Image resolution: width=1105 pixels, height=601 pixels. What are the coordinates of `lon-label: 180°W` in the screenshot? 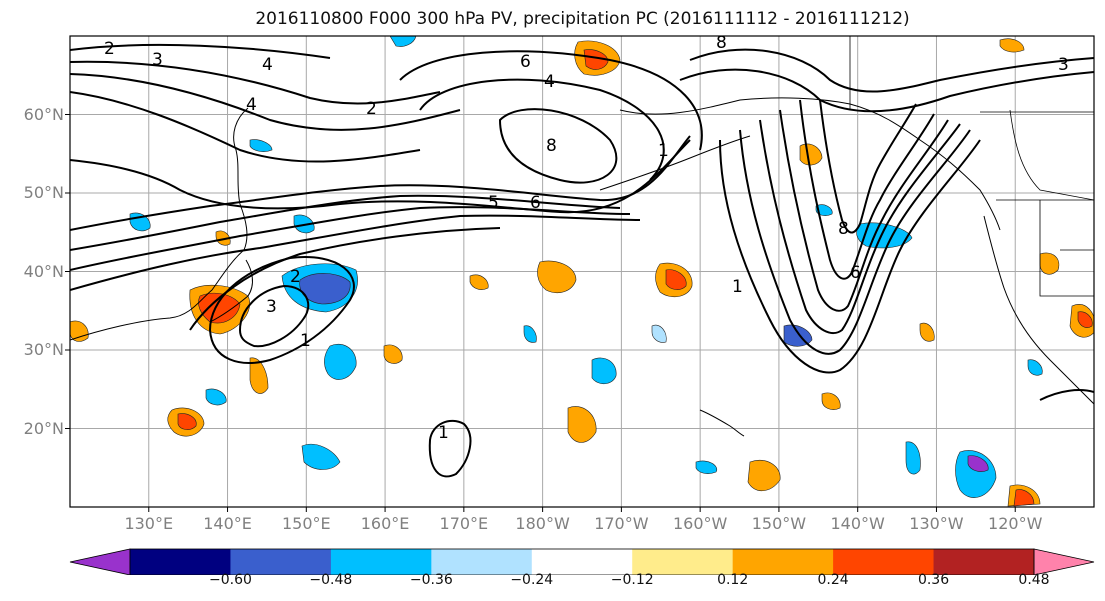 It's located at (542, 523).